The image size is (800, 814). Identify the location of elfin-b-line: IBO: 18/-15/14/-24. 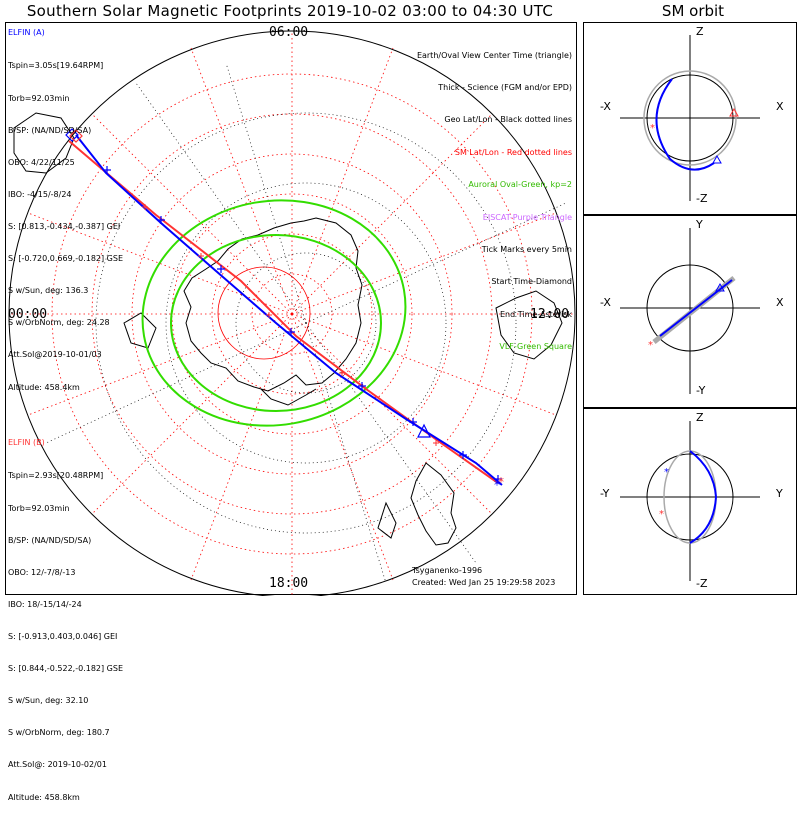
(45, 604).